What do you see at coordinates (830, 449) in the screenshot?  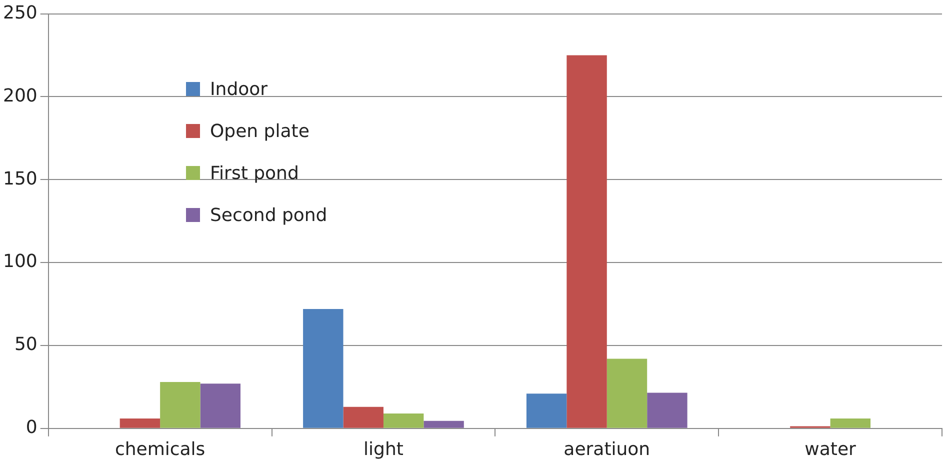 I see `x-tick-label: water` at bounding box center [830, 449].